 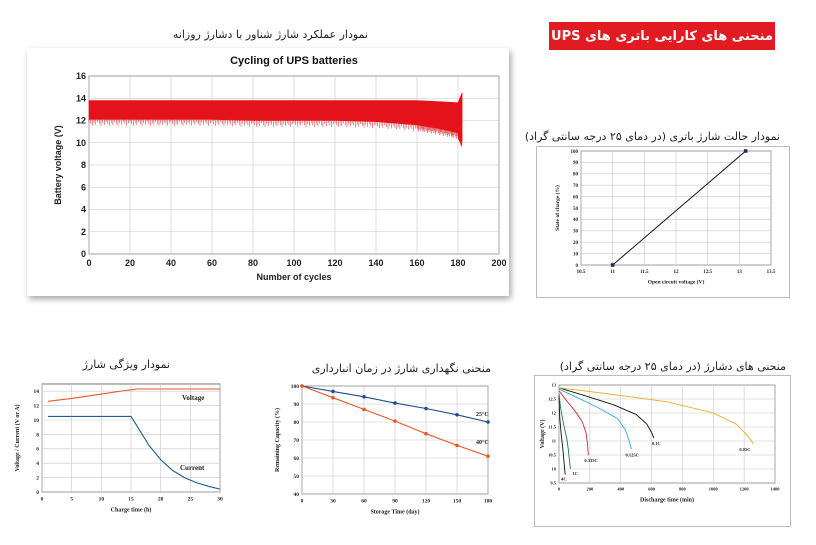 What do you see at coordinates (590, 489) in the screenshot?
I see `discharge-x-tick-label: 200` at bounding box center [590, 489].